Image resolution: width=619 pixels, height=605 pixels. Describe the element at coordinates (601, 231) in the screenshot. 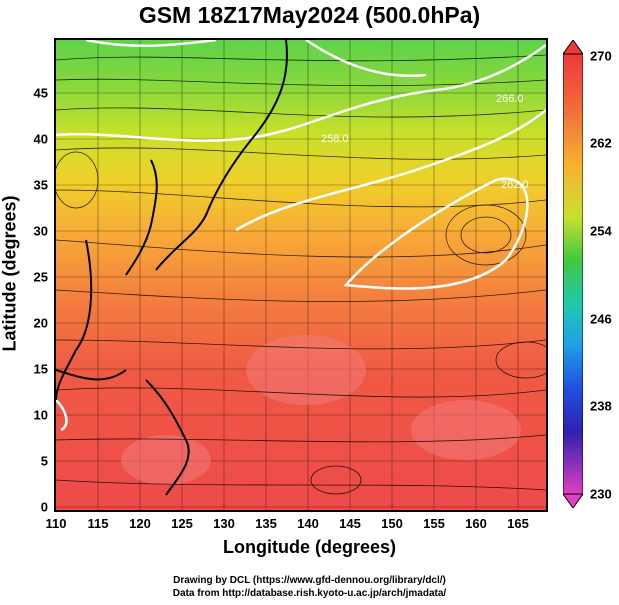

I see `colorbar-label: 254` at that location.